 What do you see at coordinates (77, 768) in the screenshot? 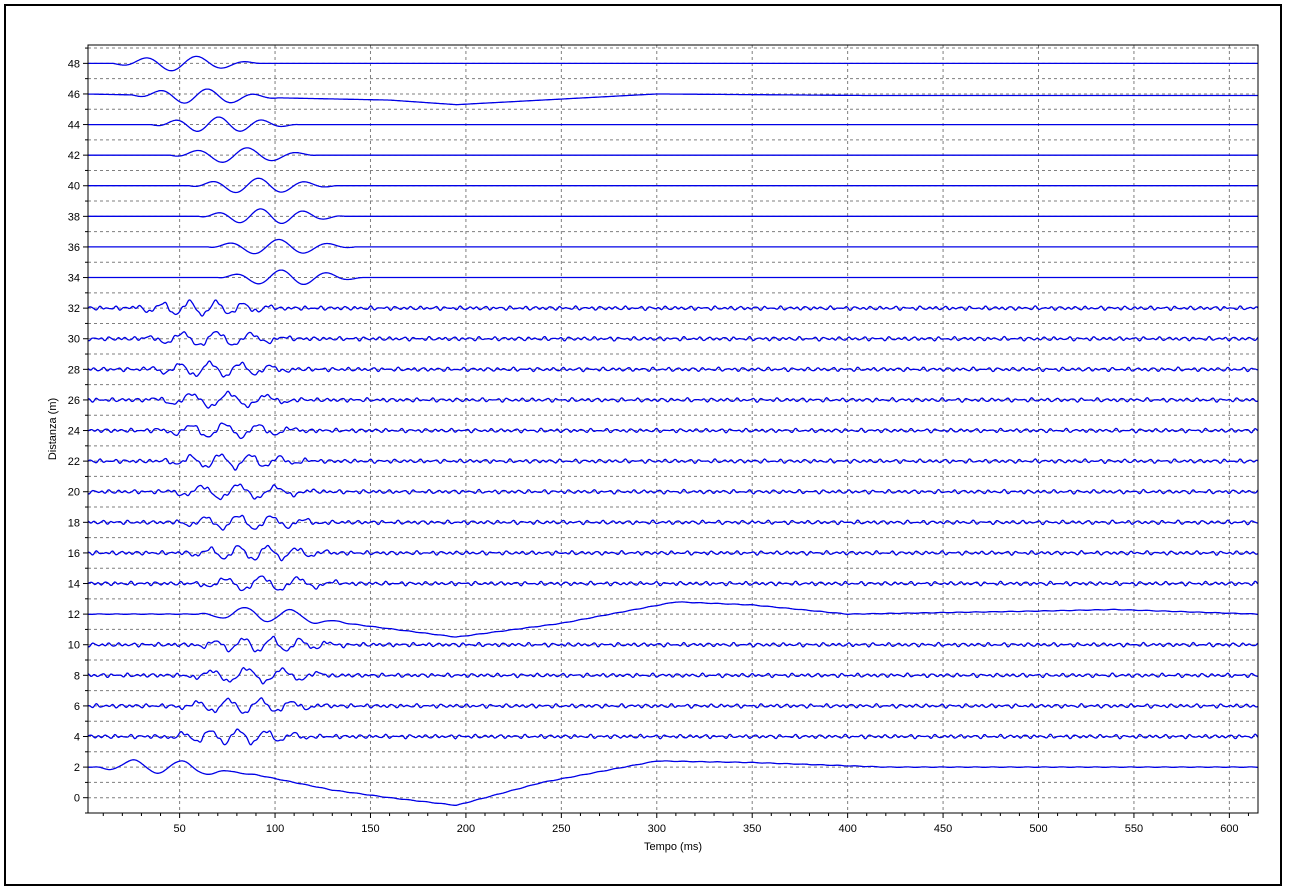
I see `y-tick-label: 2` at bounding box center [77, 768].